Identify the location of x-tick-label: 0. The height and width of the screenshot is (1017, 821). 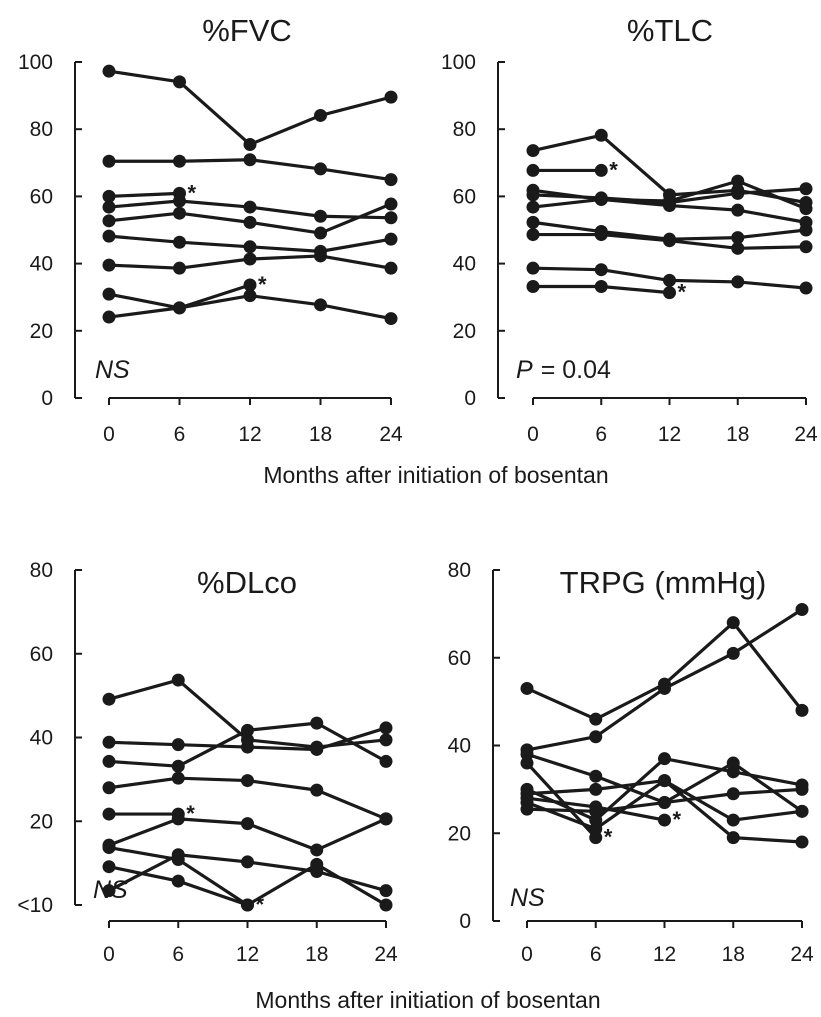
(533, 434).